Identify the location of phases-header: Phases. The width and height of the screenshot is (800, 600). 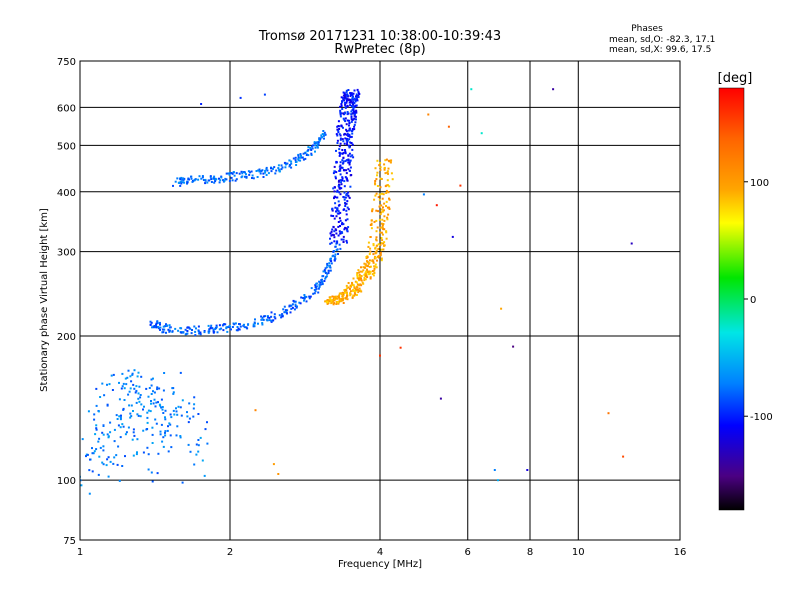
(647, 29).